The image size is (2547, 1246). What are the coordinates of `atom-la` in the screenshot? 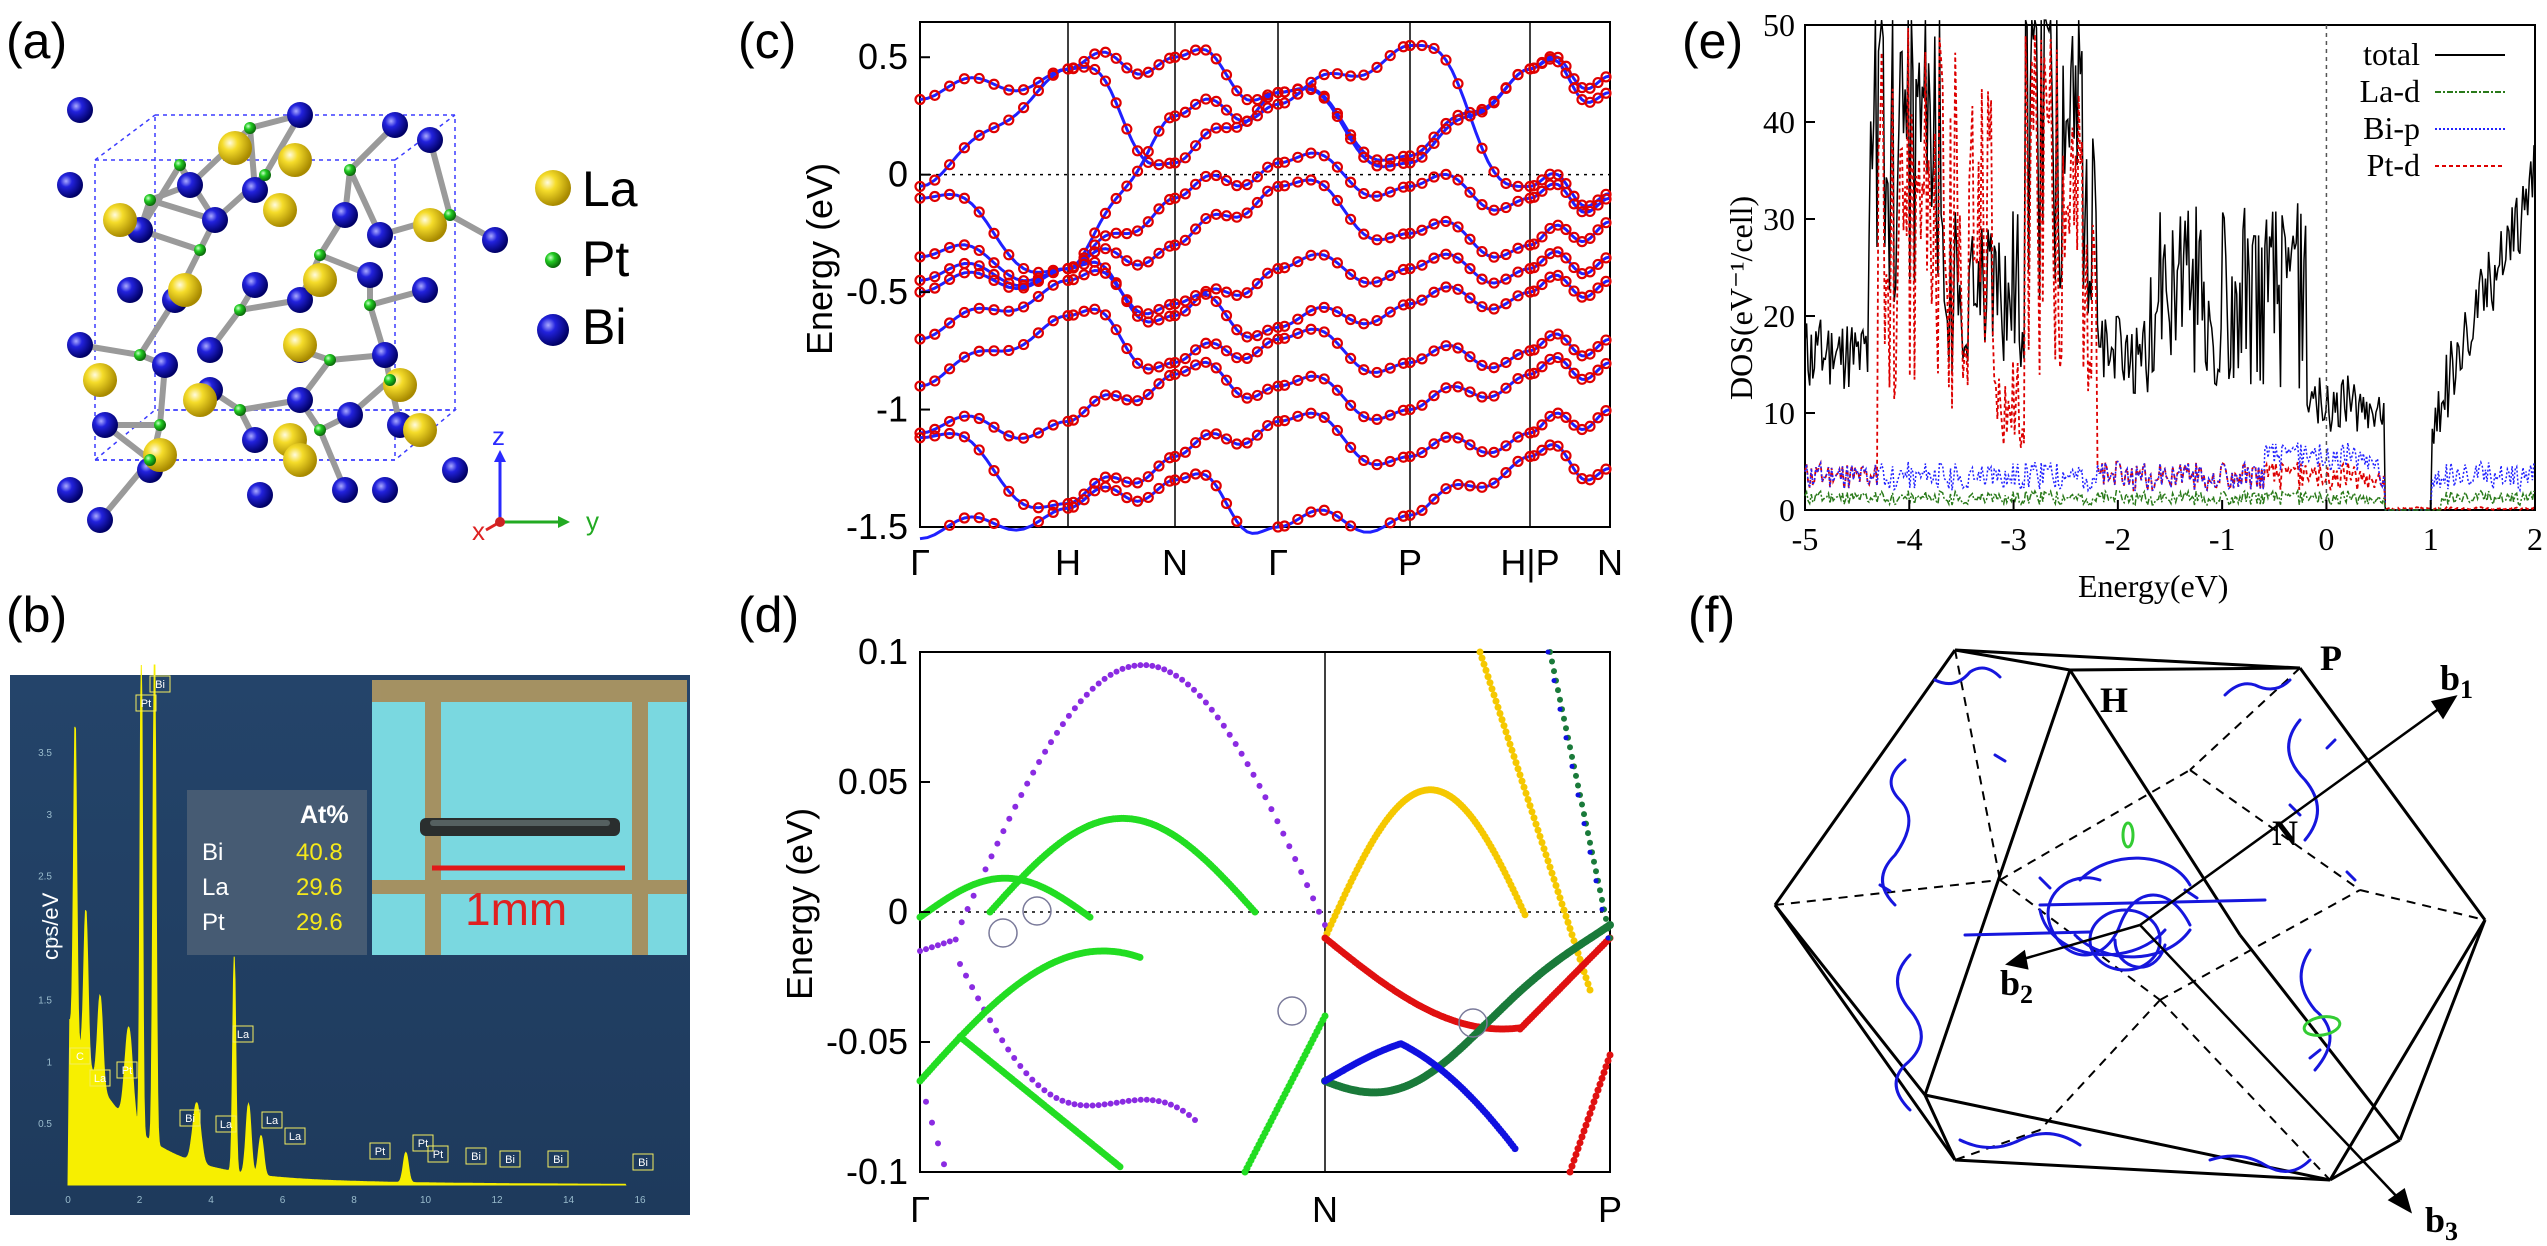 It's located at (185, 290).